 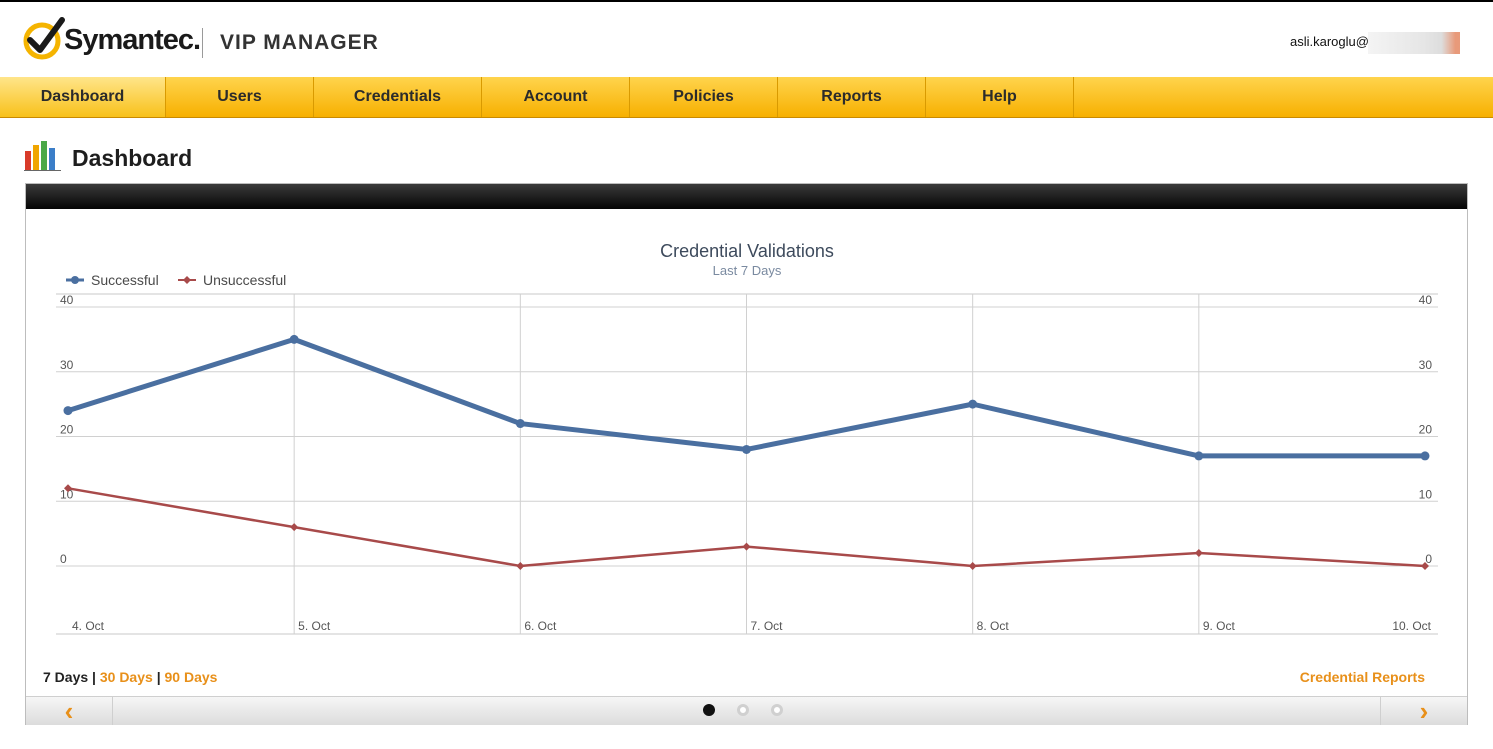 I want to click on legend-label-unsuccessful: Unsuccessful, so click(x=244, y=280).